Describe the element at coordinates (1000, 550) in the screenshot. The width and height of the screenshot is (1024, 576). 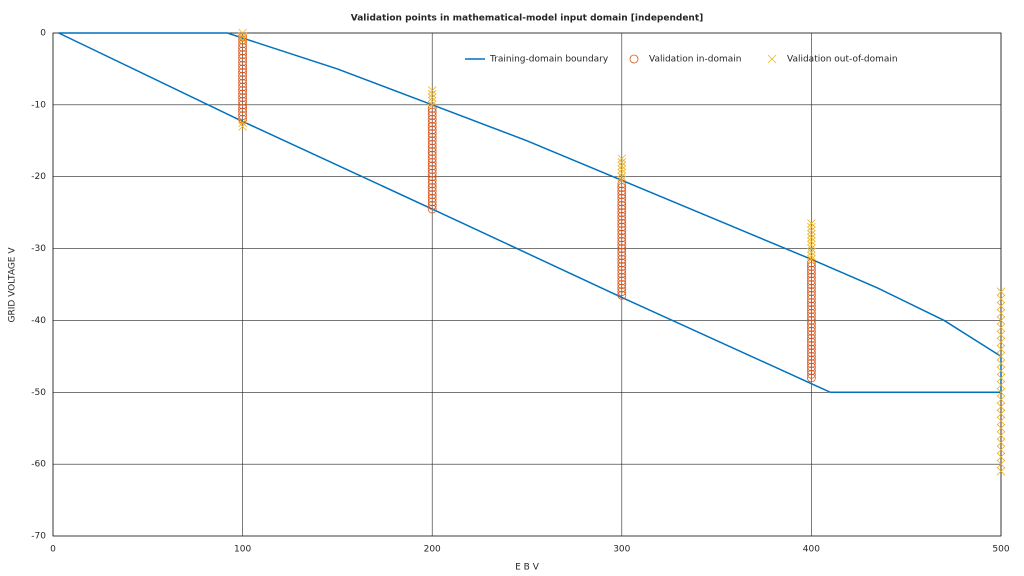
I see `x-tick-label: 500` at that location.